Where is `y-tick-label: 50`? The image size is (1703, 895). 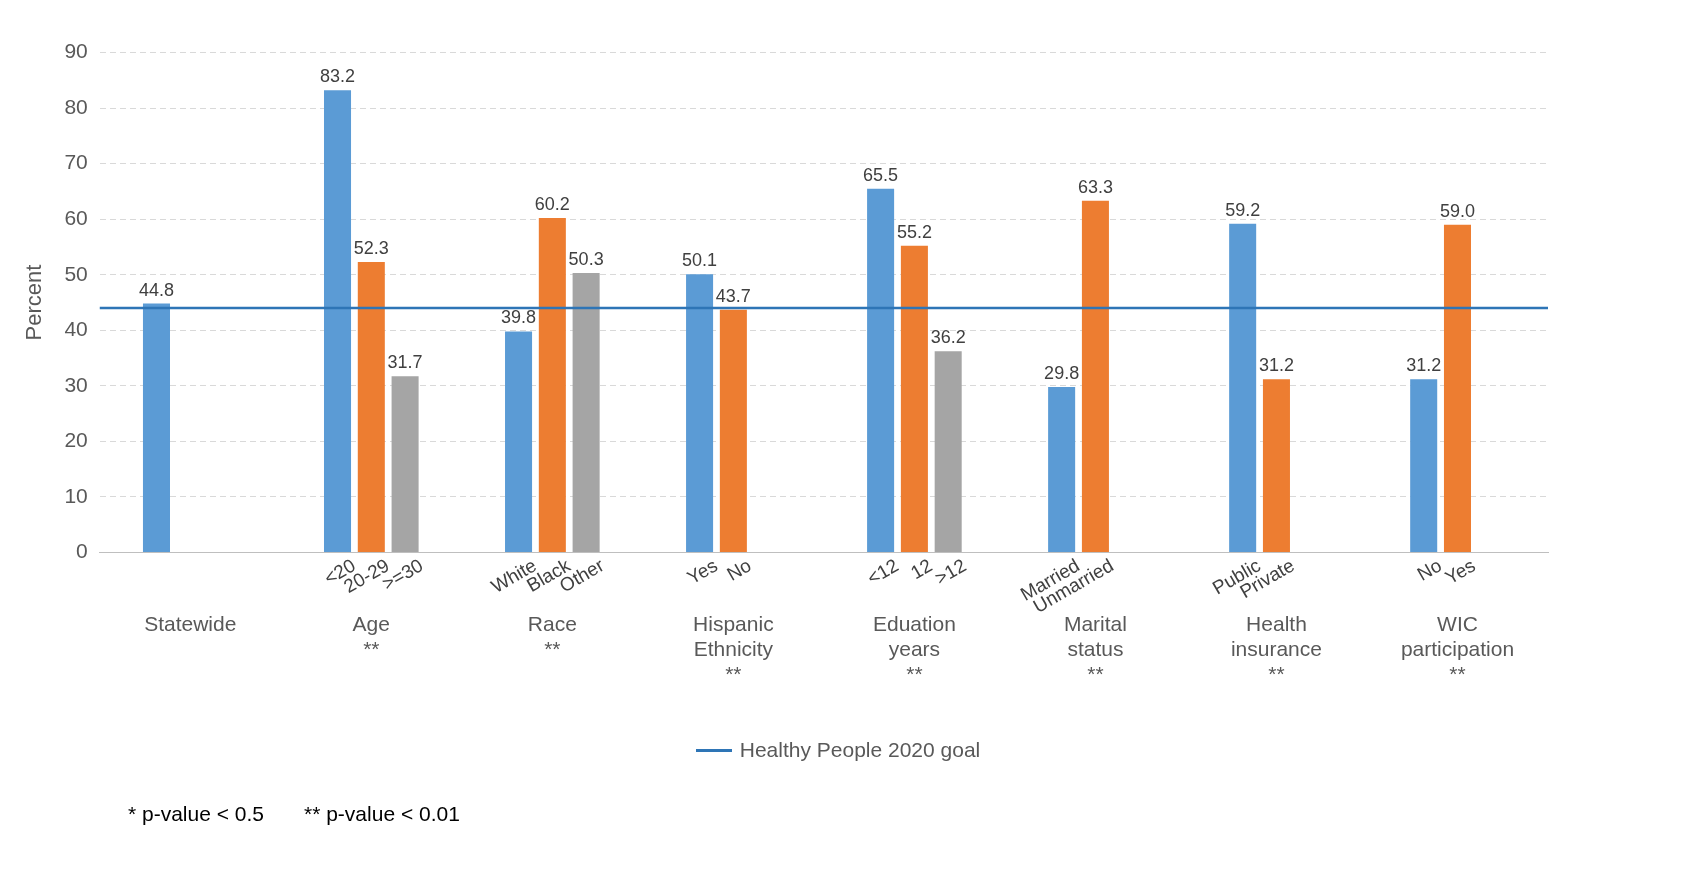 y-tick-label: 50 is located at coordinates (76, 273).